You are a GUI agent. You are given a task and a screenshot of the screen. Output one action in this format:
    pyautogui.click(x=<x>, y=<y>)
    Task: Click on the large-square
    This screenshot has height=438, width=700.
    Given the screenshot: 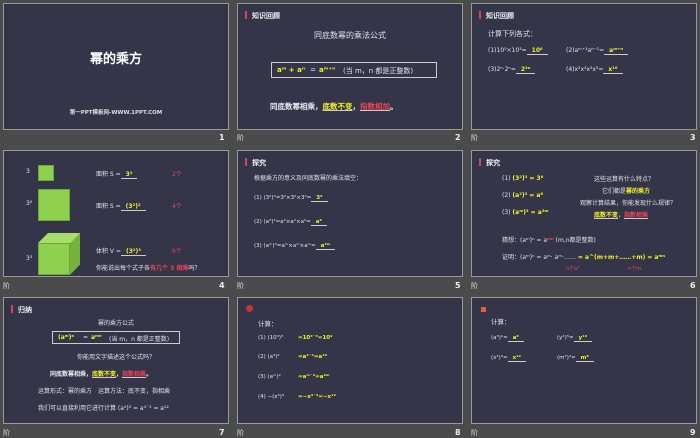 What is the action you would take?
    pyautogui.click(x=54, y=205)
    